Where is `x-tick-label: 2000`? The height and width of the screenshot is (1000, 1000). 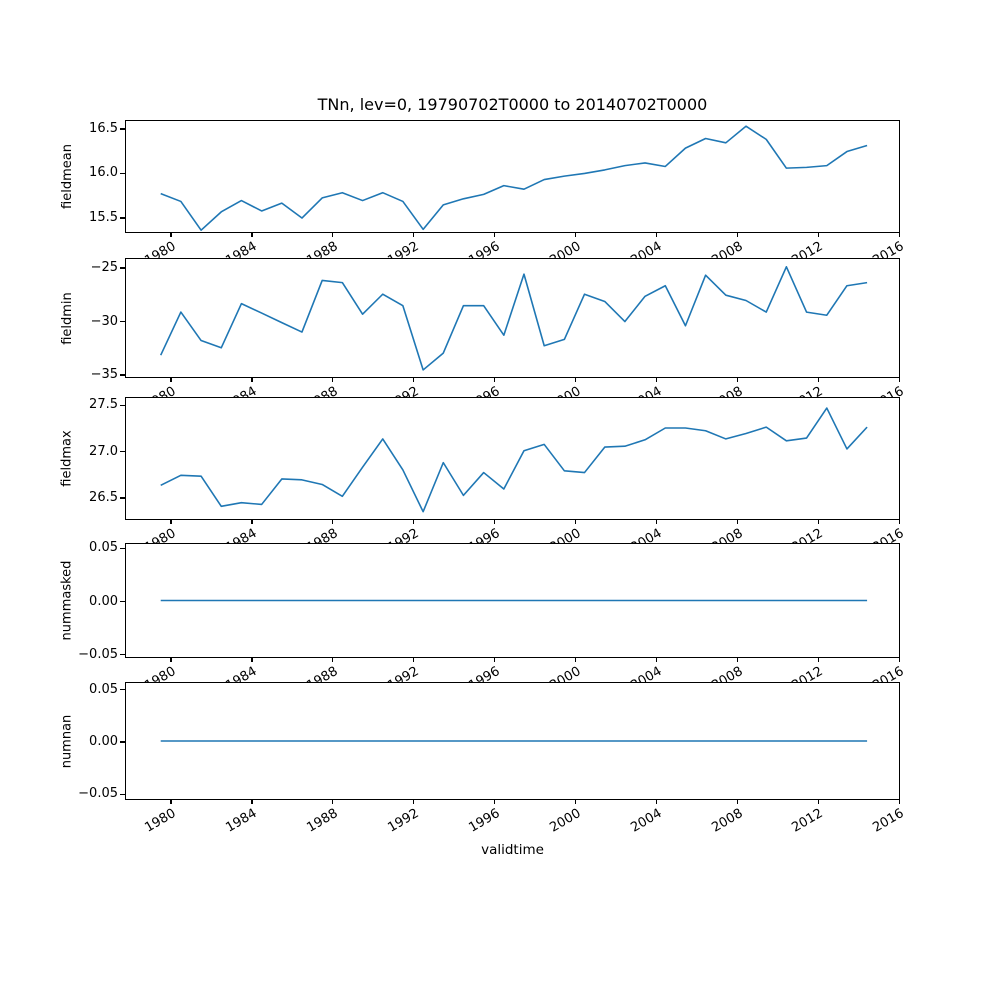
x-tick-label: 2000 is located at coordinates (565, 821).